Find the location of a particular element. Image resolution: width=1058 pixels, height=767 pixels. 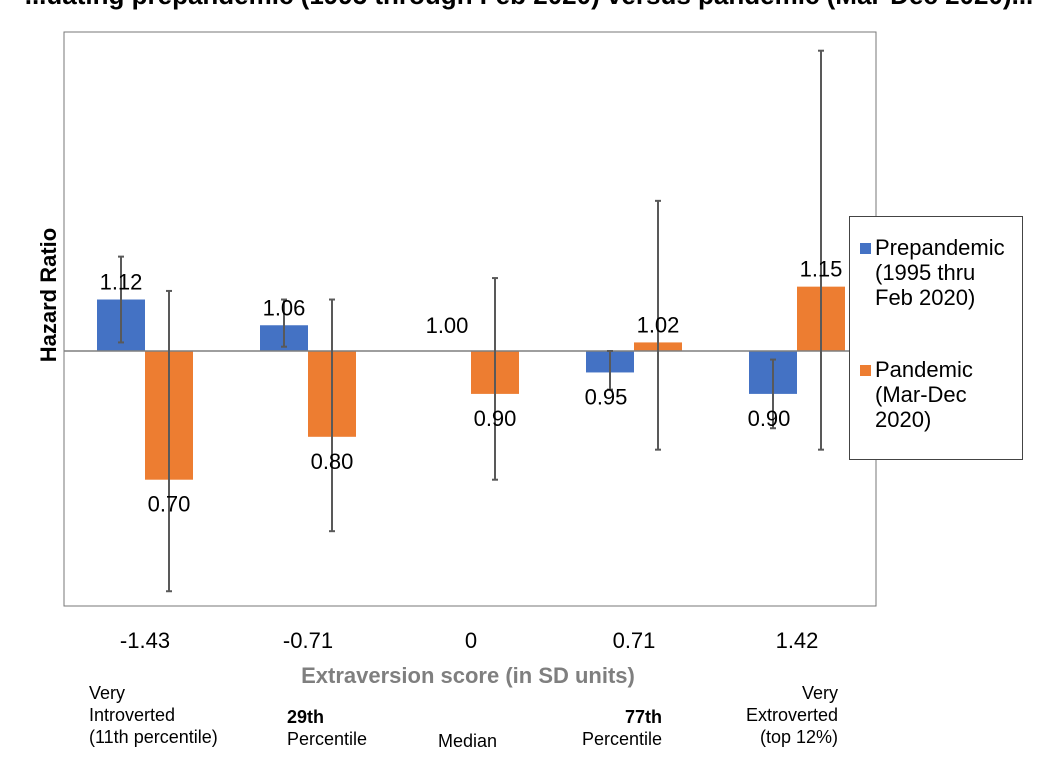

category-note-29th-percentile: 29th Percentile is located at coordinates (327, 728).